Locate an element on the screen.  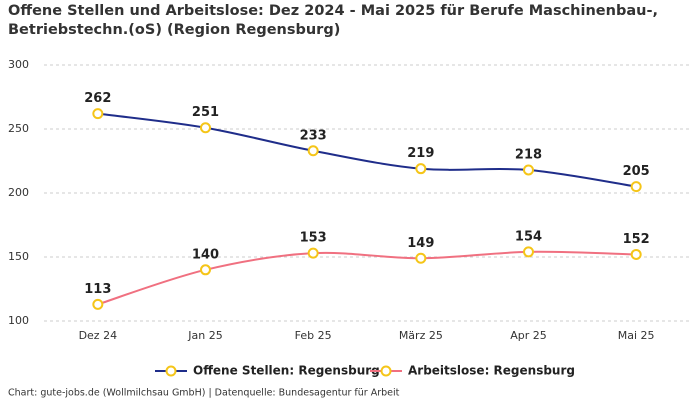
x-tick-label: Mai 25 is located at coordinates (636, 335).